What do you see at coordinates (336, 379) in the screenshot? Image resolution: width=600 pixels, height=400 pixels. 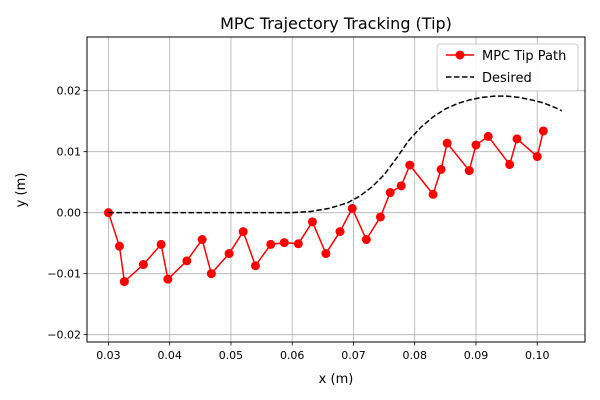 I see `x-axis-label: x (m)` at bounding box center [336, 379].